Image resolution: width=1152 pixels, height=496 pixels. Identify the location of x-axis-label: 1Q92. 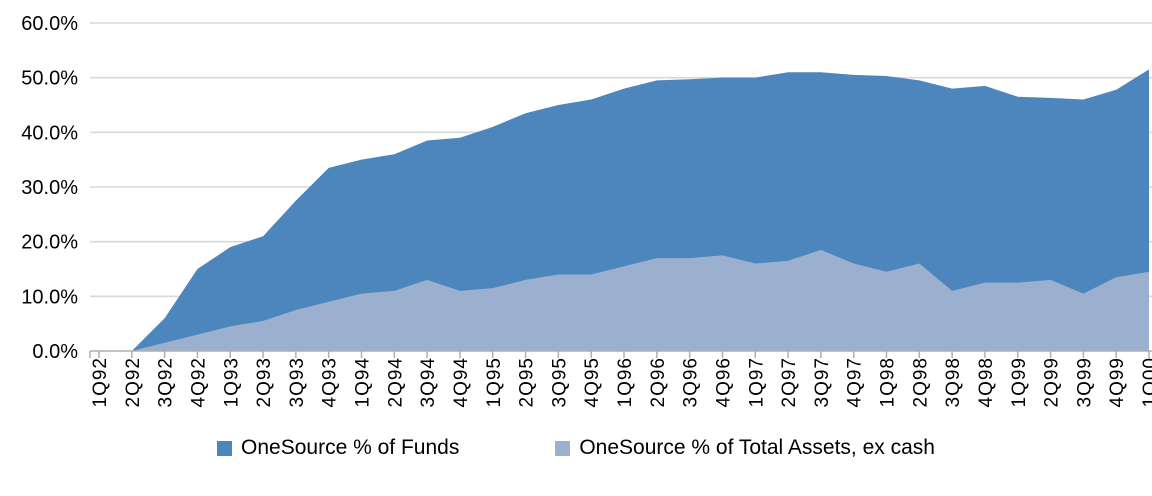
(100, 382).